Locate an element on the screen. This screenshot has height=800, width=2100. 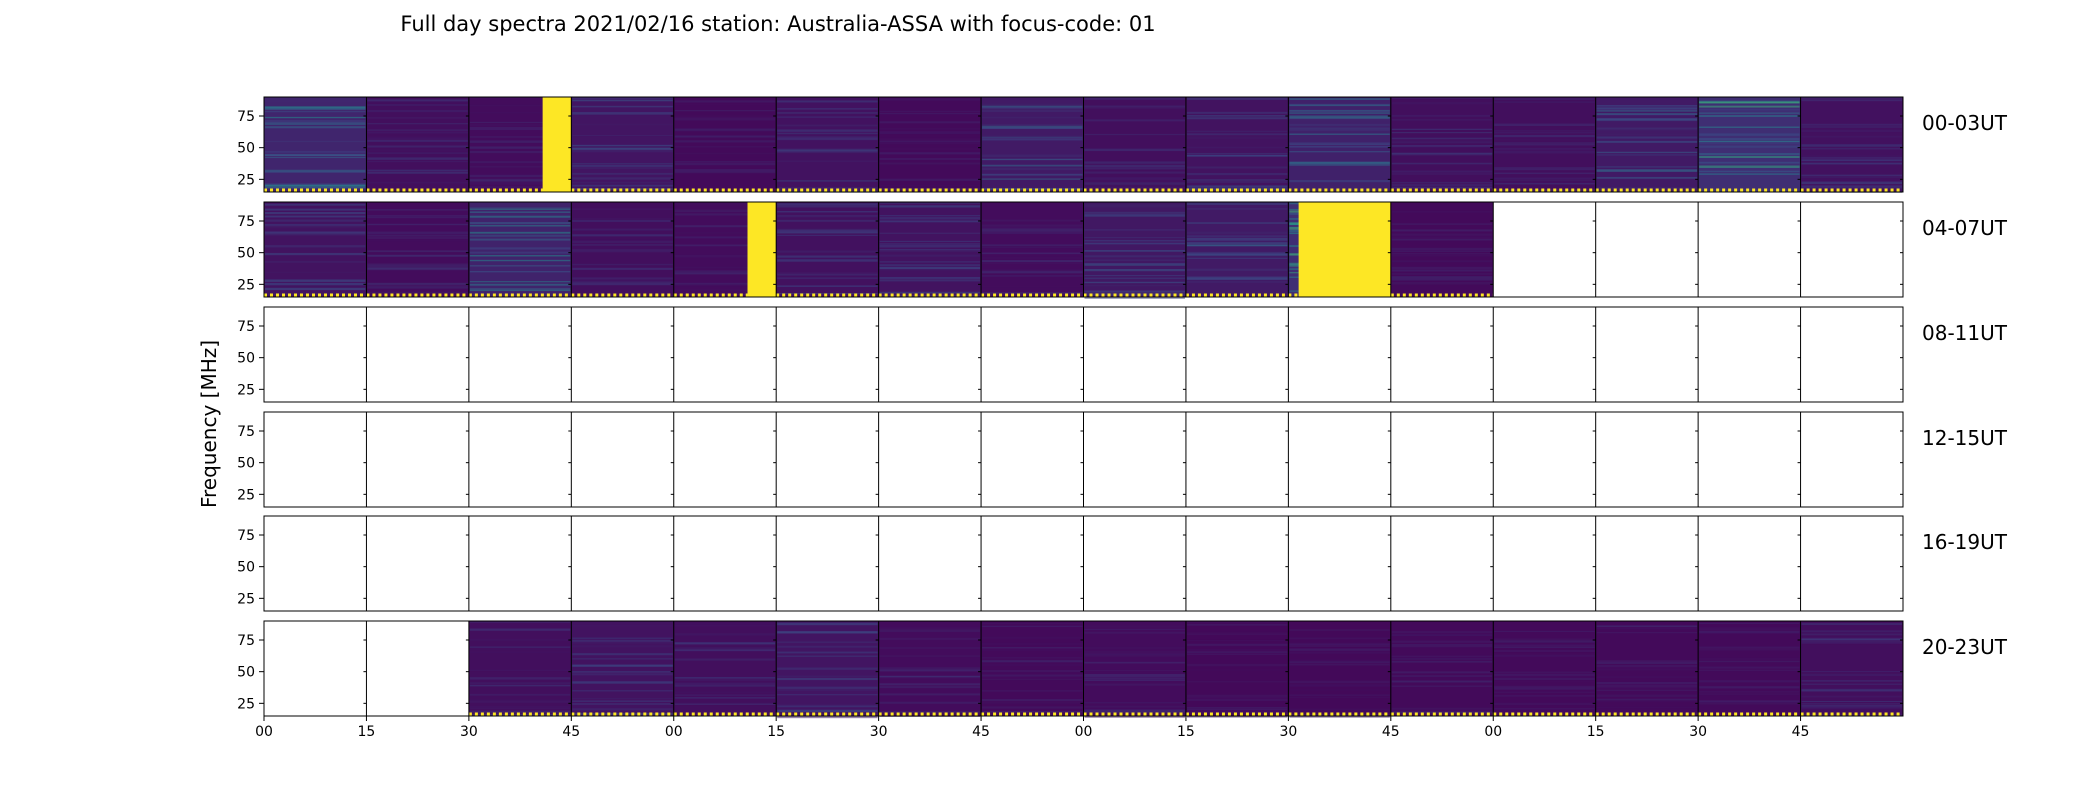
ytick-label: 50 is located at coordinates (246, 254).